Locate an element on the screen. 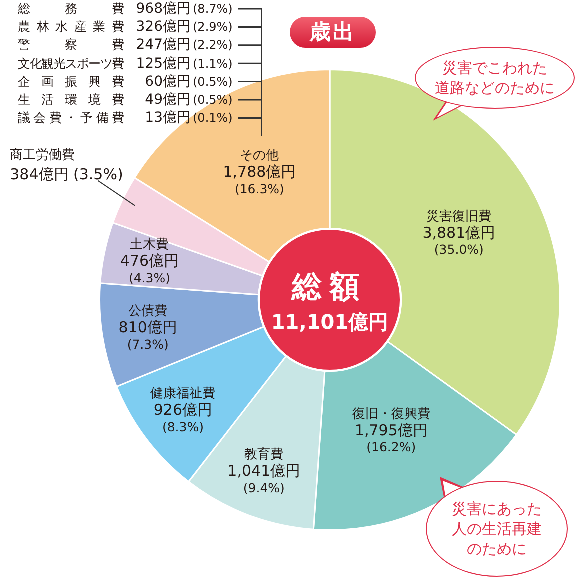 This screenshot has height=580, width=580. text: 災害でこわれた道路などのために is located at coordinates (495, 78).